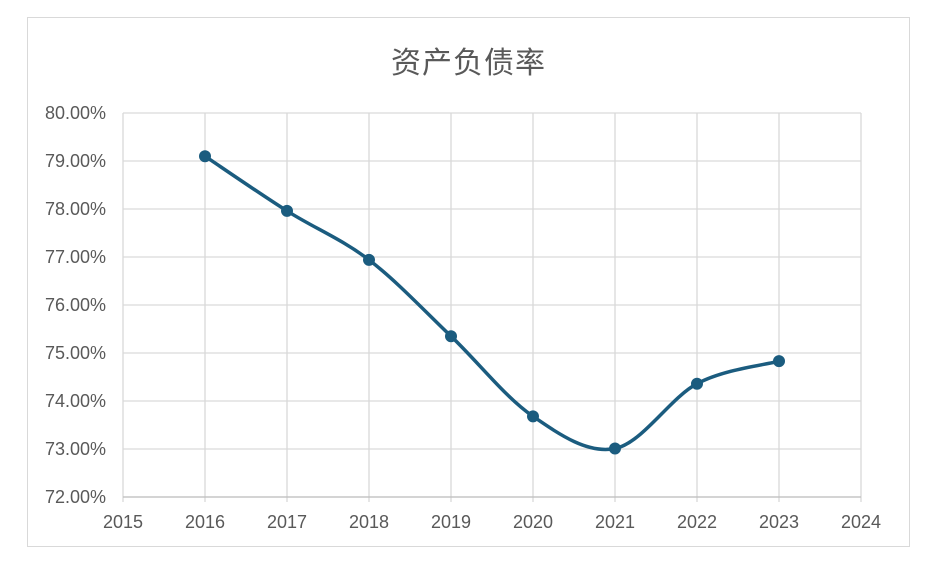 Image resolution: width=947 pixels, height=565 pixels. What do you see at coordinates (369, 522) in the screenshot?
I see `x-tick-label: 2018` at bounding box center [369, 522].